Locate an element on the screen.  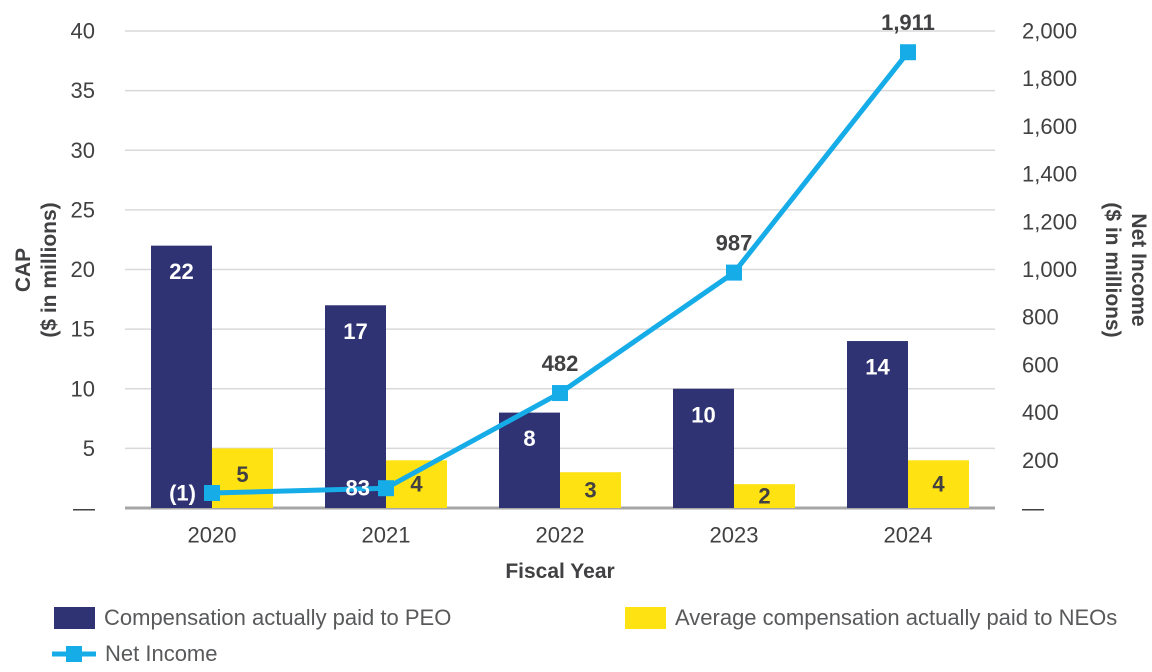
legend-label-peo: Compensation actually paid to PEO is located at coordinates (278, 617).